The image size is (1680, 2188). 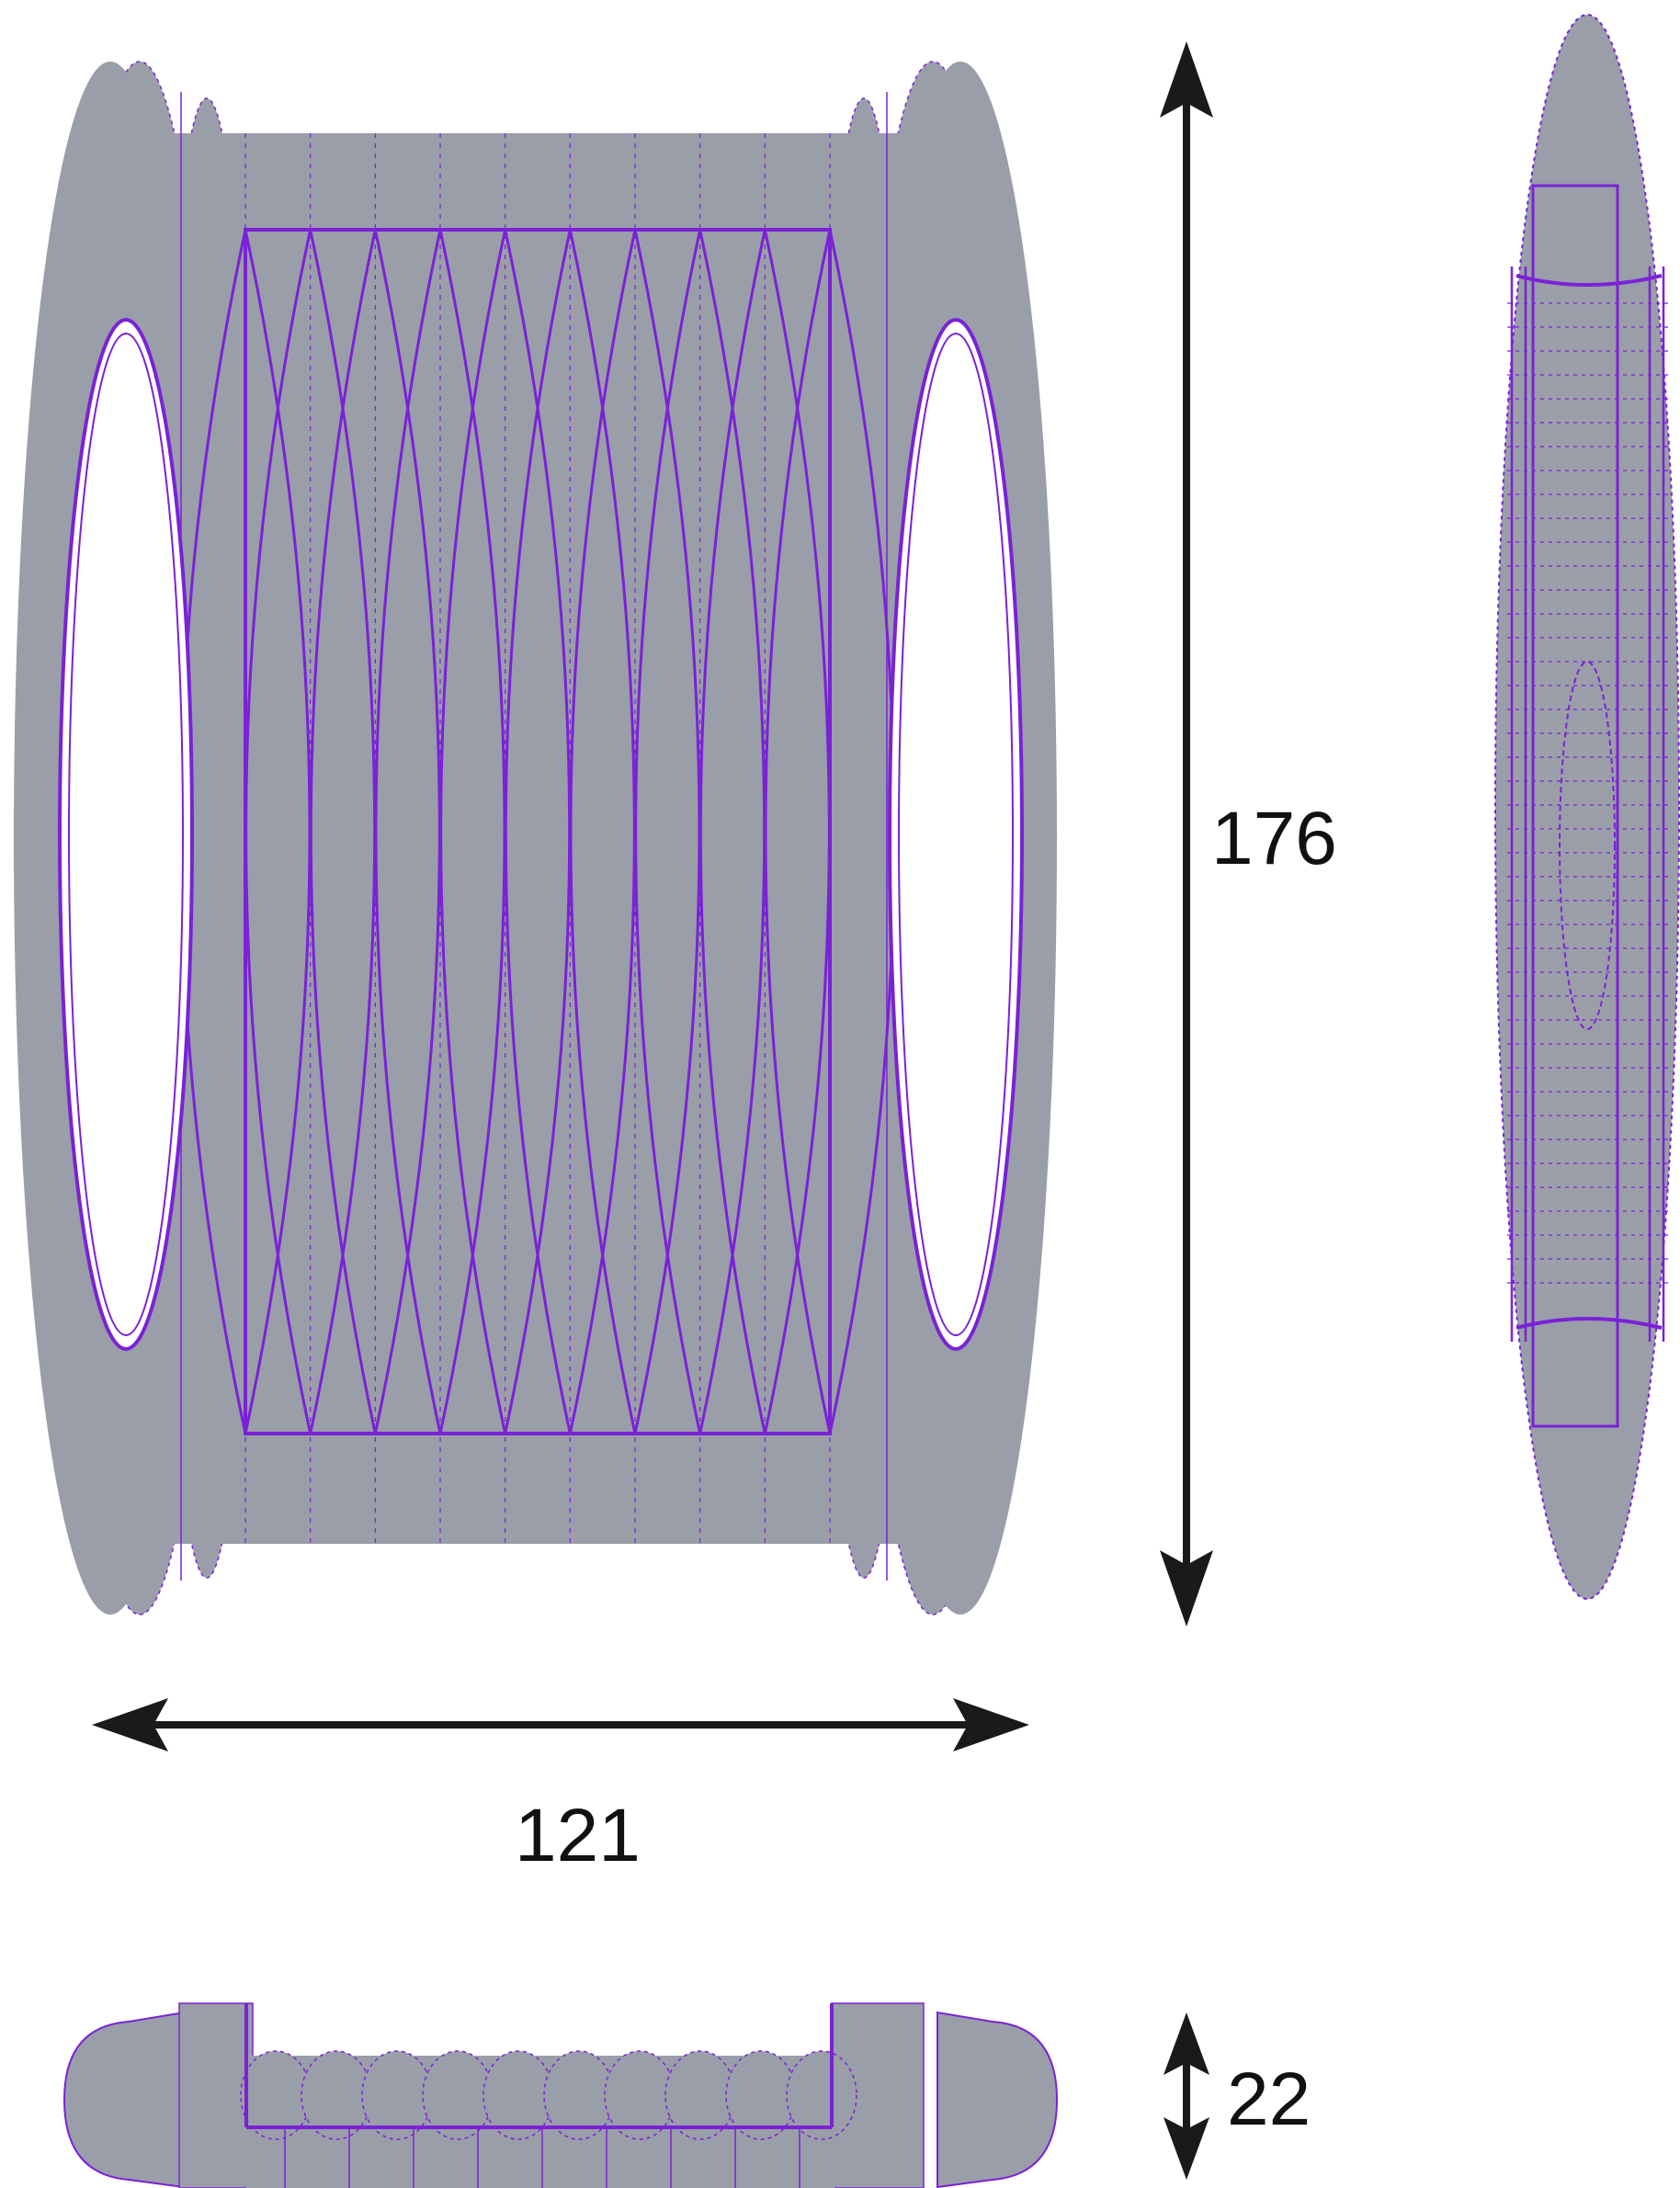 What do you see at coordinates (1269, 2099) in the screenshot?
I see `depth-dimension-label: 22` at bounding box center [1269, 2099].